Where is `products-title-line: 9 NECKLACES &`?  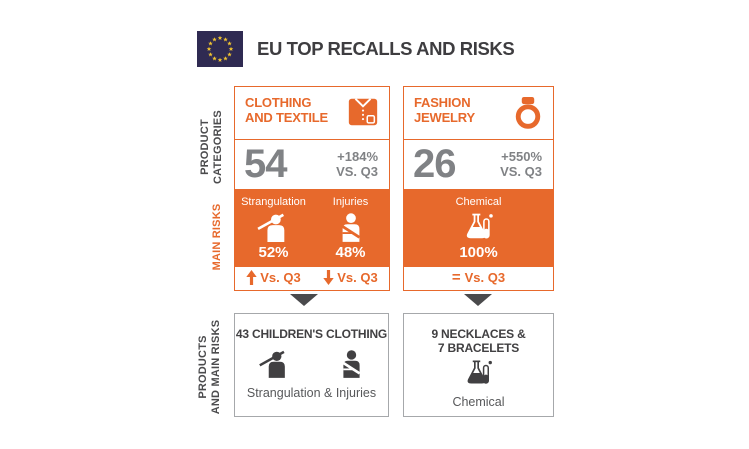
products-title-line: 9 NECKLACES & is located at coordinates (478, 334).